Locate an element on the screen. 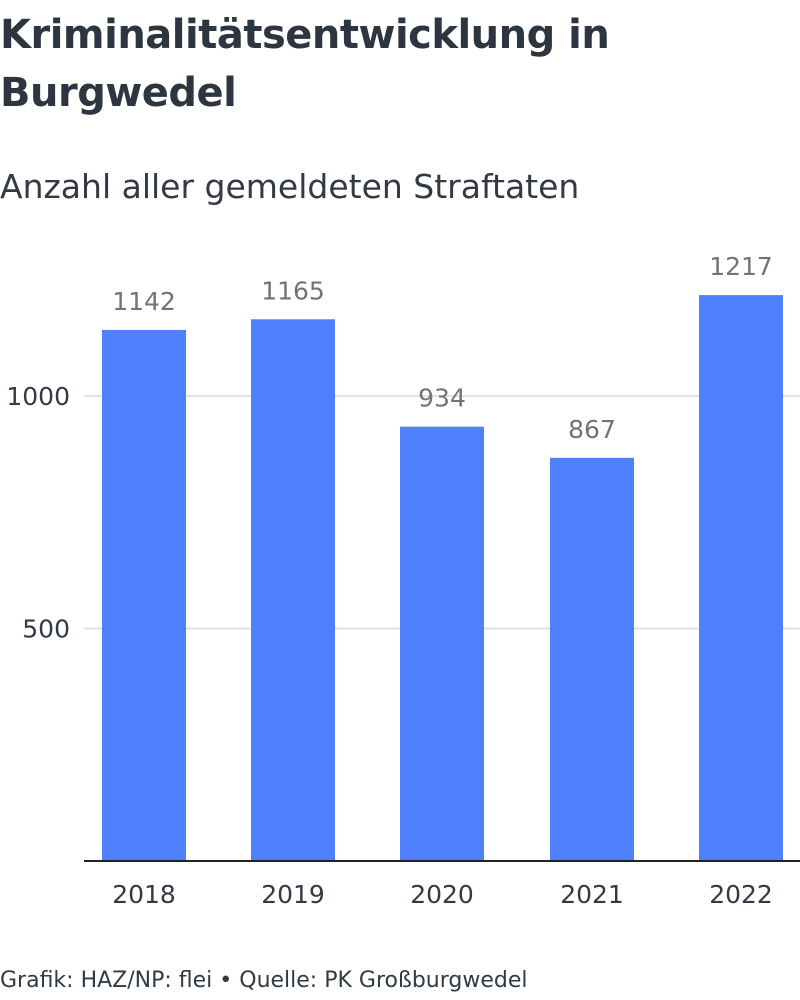 The width and height of the screenshot is (800, 1000). x-tick-label: 2020 is located at coordinates (442, 894).